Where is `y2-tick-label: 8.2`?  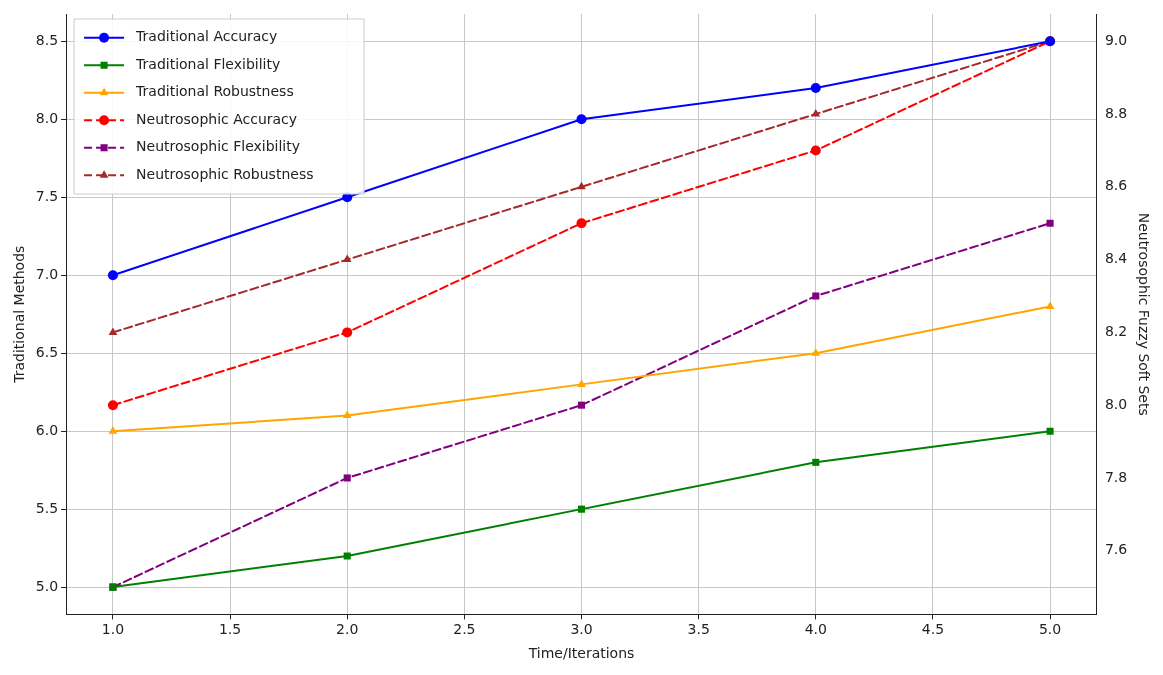
y2-tick-label: 8.2 is located at coordinates (1116, 331).